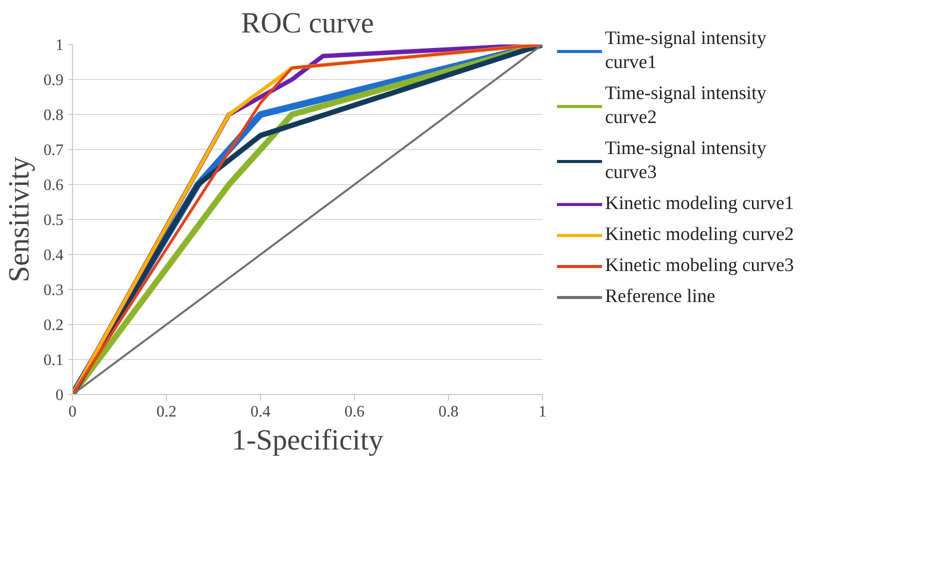  Describe the element at coordinates (54, 185) in the screenshot. I see `y-tick-label: 0.6` at that location.